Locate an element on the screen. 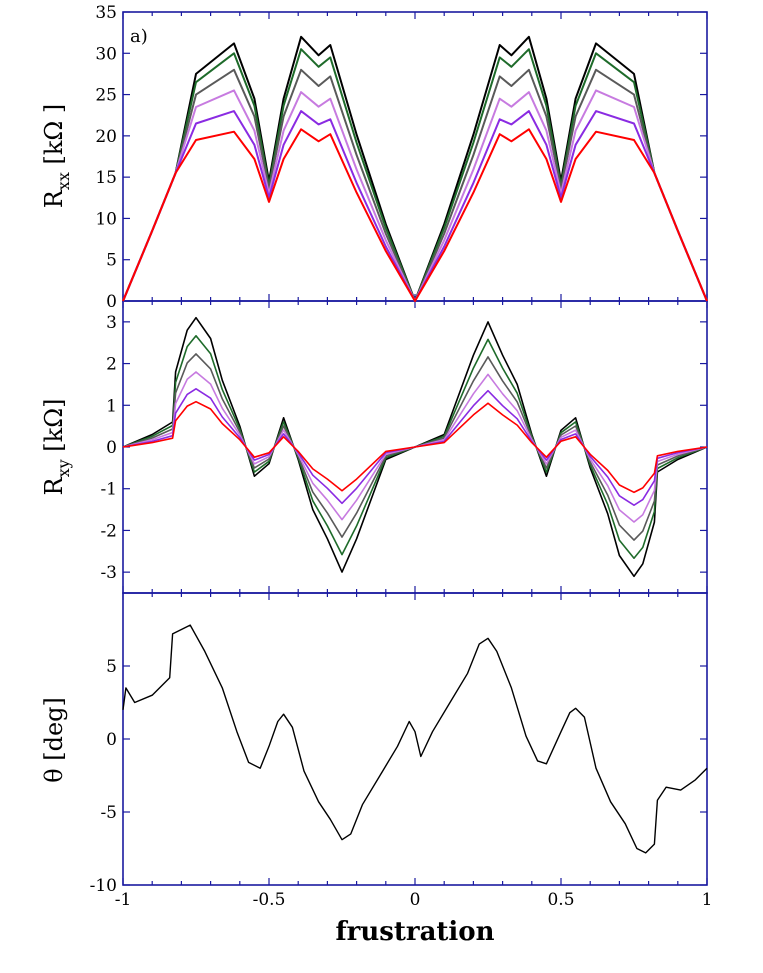  top-ylabel-unit: [kΩ ] is located at coordinates (54, 138).